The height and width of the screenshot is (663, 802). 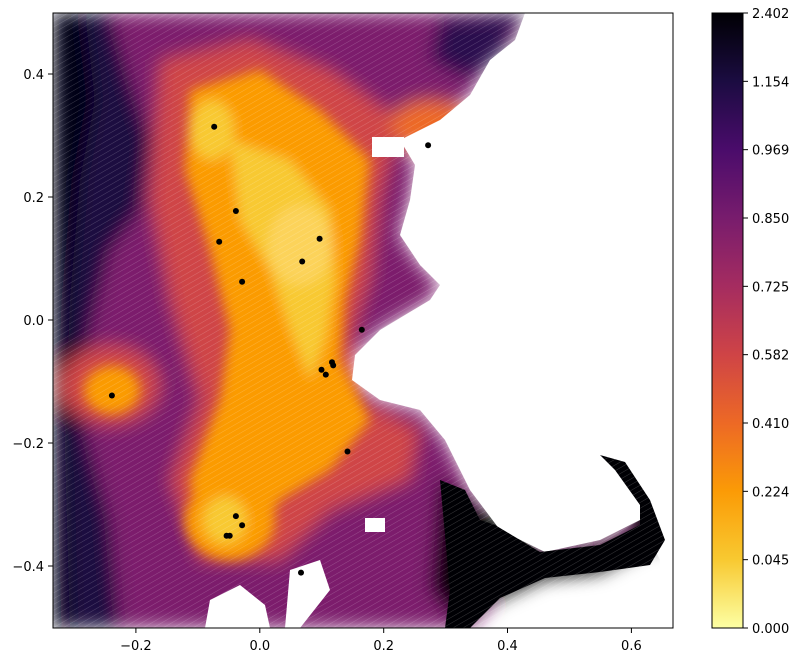 What do you see at coordinates (770, 492) in the screenshot?
I see `colorbar-tick-label: 0.224` at bounding box center [770, 492].